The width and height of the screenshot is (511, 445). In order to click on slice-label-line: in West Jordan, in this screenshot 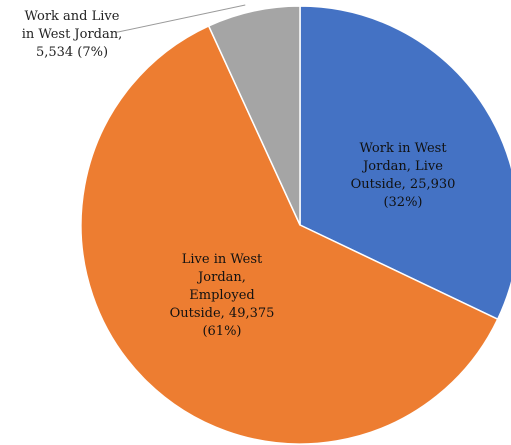, I will do `click(72, 34)`.